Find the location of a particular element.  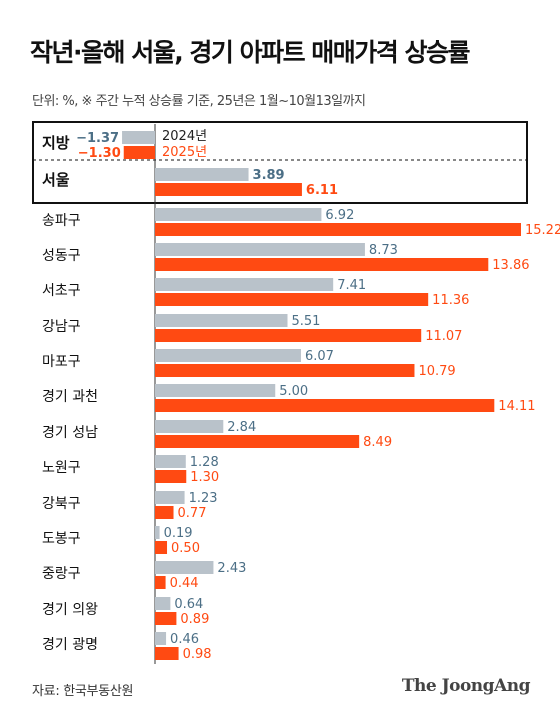

category-label: 경기 의왕 is located at coordinates (70, 610).